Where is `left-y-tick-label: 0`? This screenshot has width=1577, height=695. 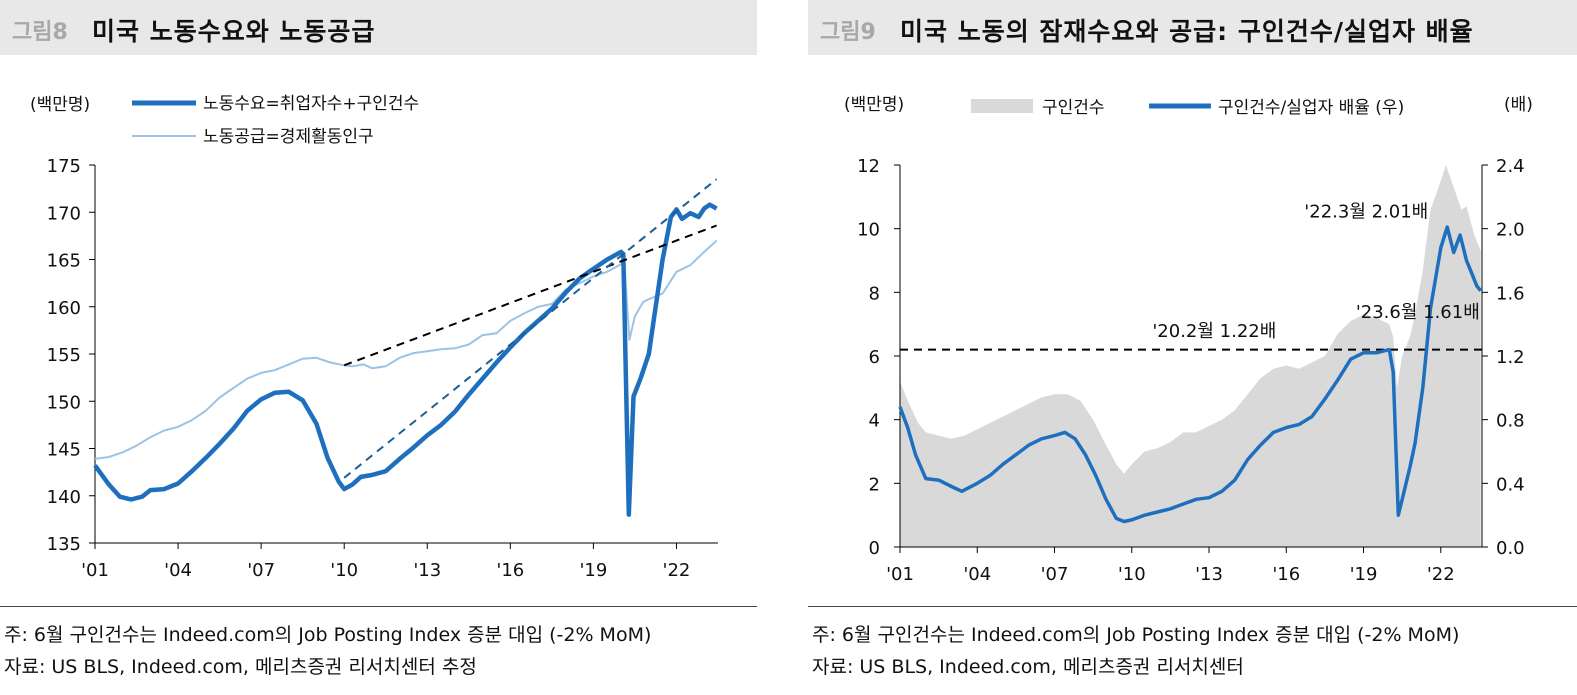
left-y-tick-label: 0 is located at coordinates (874, 548).